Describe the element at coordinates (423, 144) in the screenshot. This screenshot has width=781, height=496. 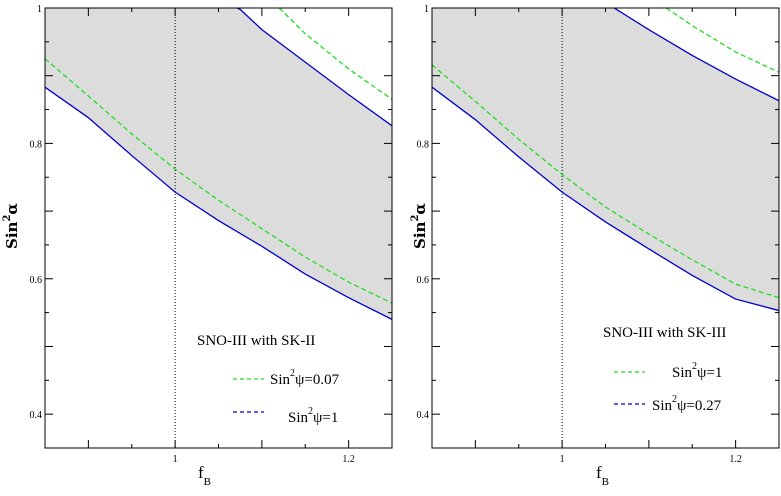
I see `right-y-tick-label: 0.8` at that location.